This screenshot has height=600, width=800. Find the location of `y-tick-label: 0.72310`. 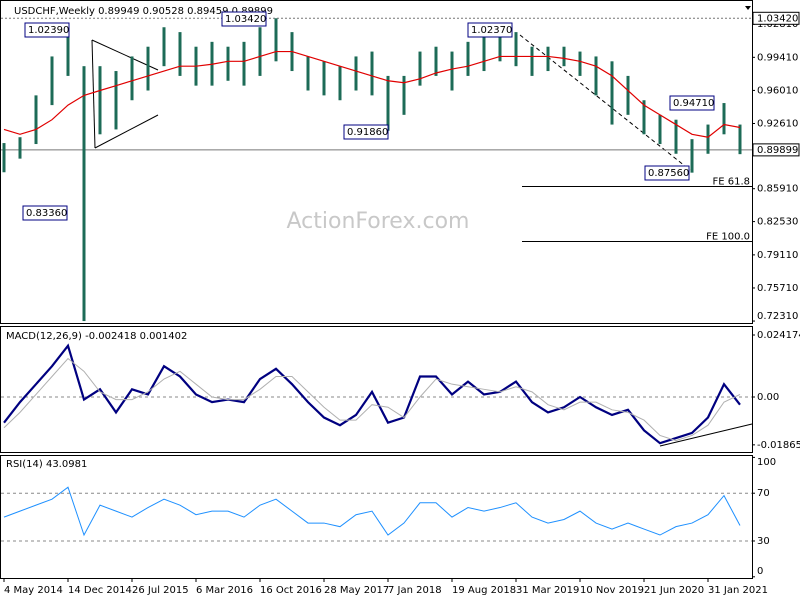

y-tick-label: 0.72310 is located at coordinates (777, 316).